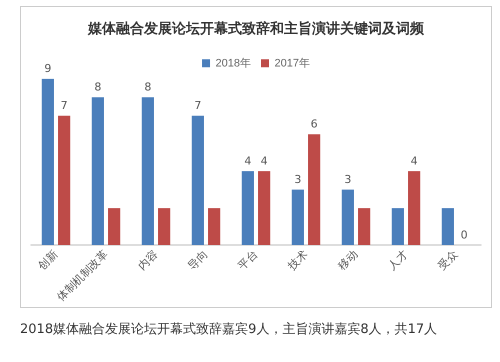 The height and width of the screenshot is (362, 500). I want to click on x-tick-label: 平台, so click(248, 260).